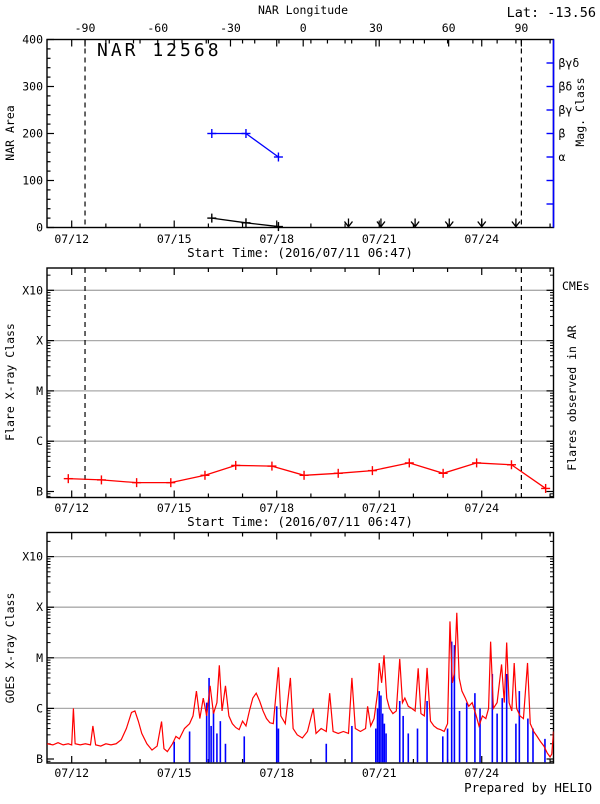  I want to click on mag-class-tick-label: βγ, so click(566, 110).